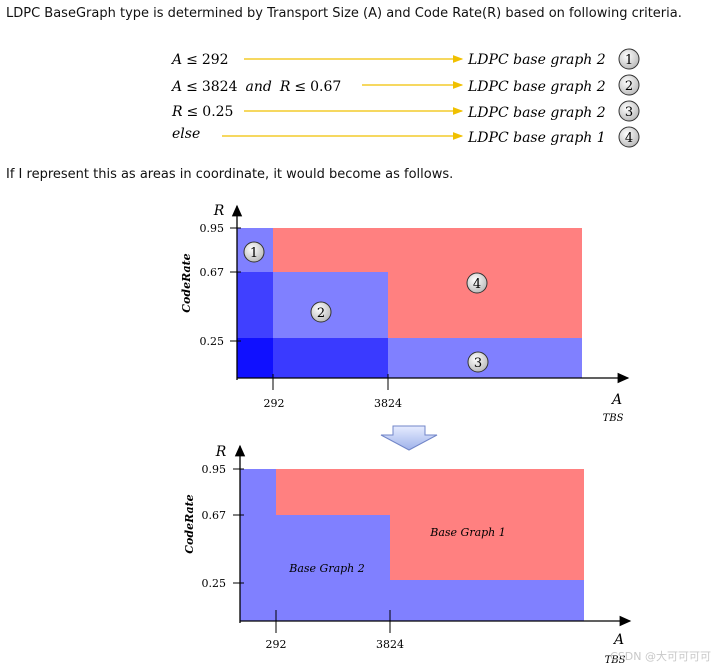 The height and width of the screenshot is (668, 719). I want to click on criteria-row-3-badge, so click(629, 111).